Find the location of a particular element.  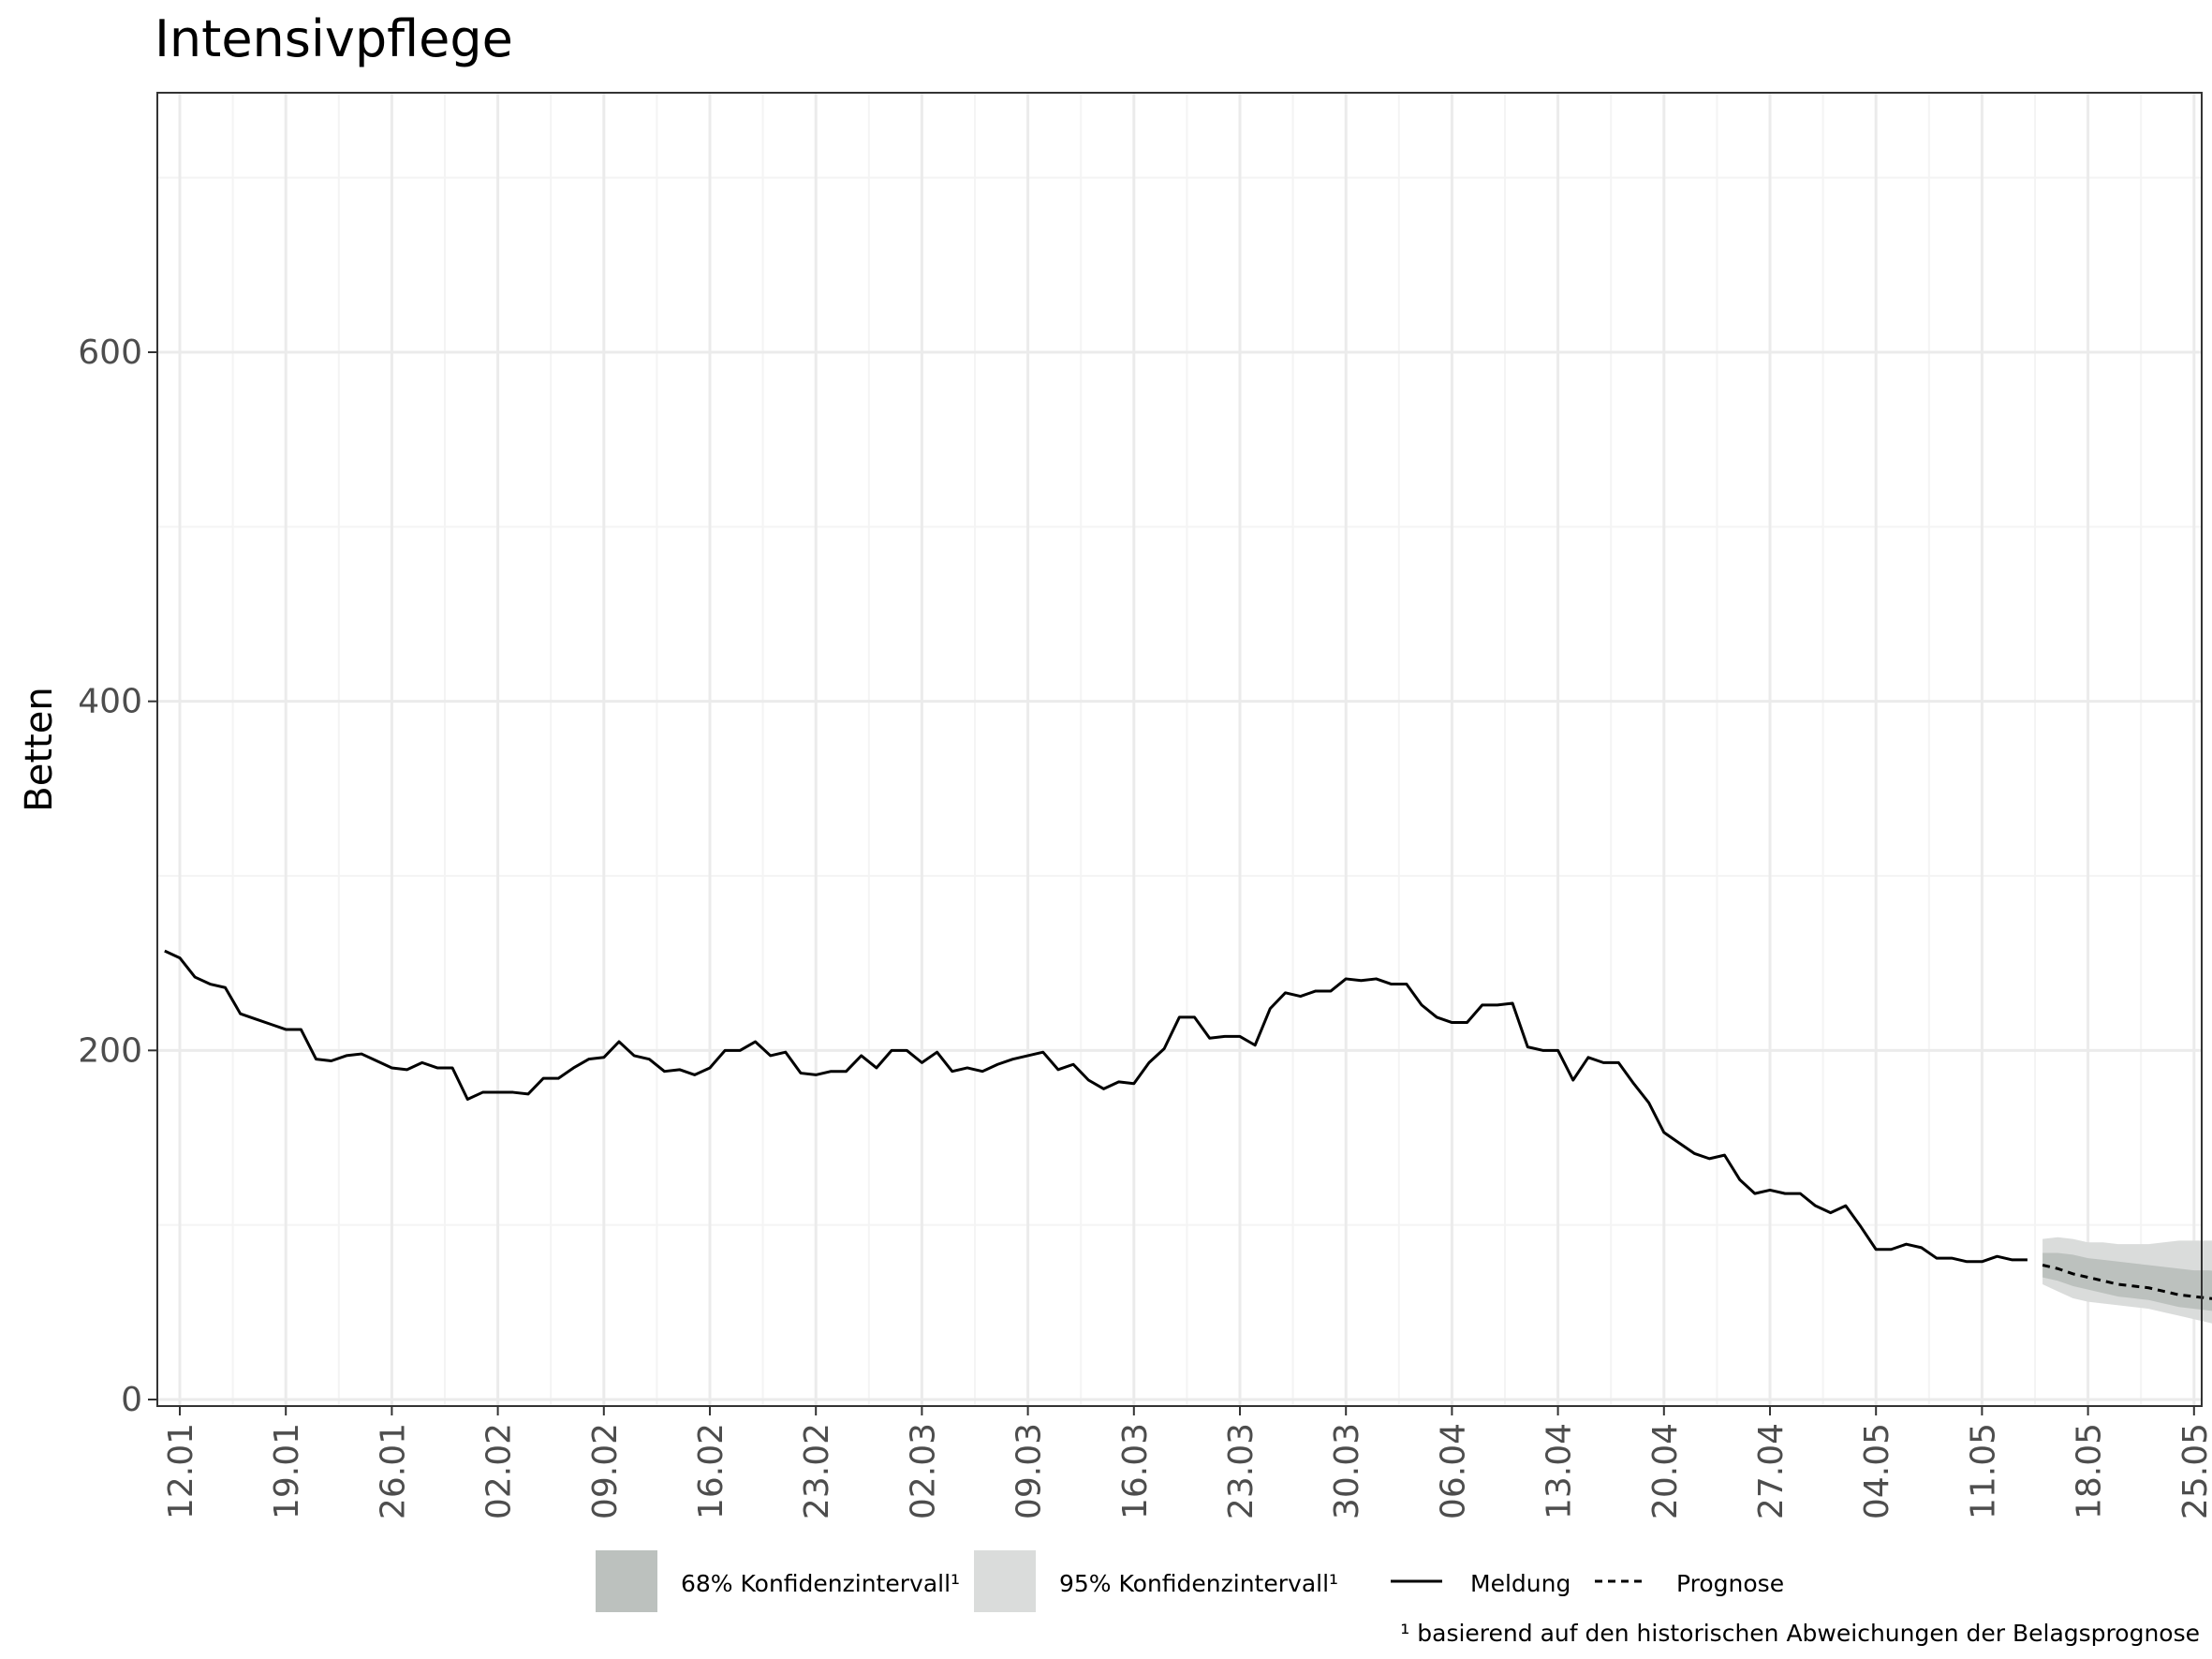

y-tick-label: 200 is located at coordinates (110, 1050).